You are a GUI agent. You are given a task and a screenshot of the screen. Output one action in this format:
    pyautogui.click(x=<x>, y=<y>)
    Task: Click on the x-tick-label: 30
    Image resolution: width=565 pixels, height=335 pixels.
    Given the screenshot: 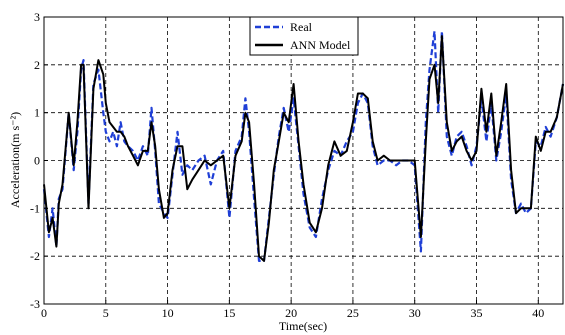 What is the action you would take?
    pyautogui.click(x=415, y=313)
    